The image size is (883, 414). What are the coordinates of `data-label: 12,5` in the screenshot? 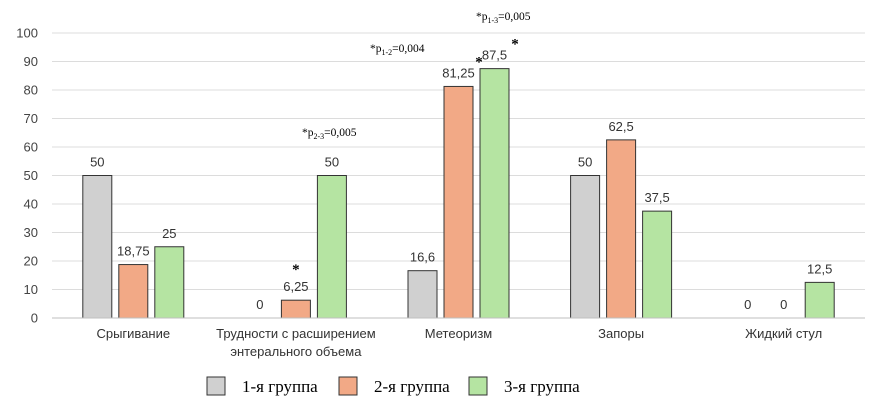 It's located at (819, 268).